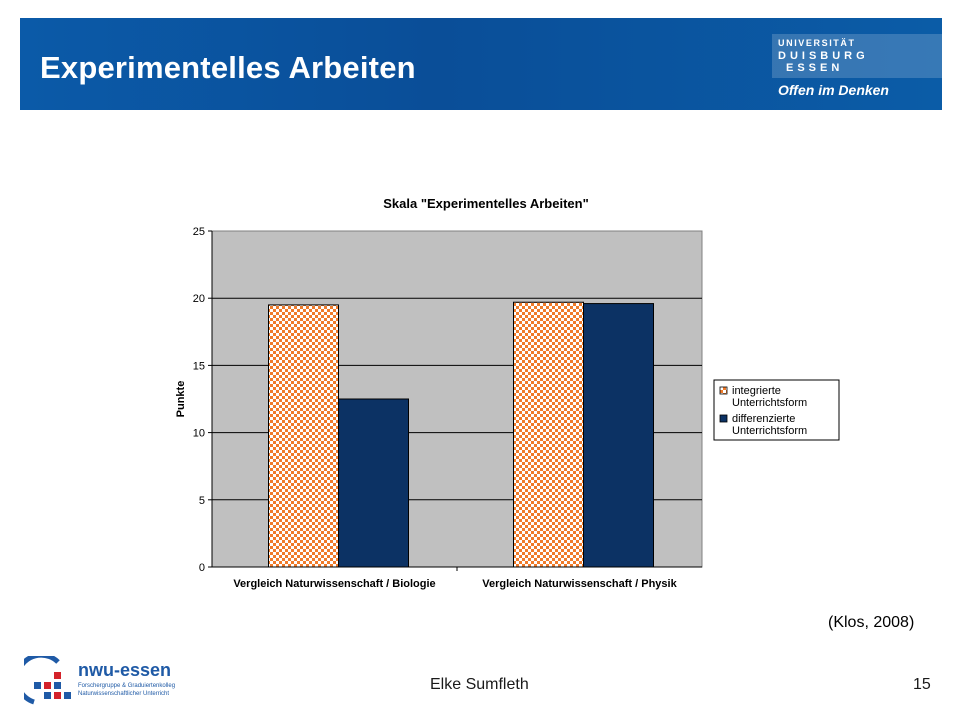  I want to click on y-tick-label: 15, so click(199, 366).